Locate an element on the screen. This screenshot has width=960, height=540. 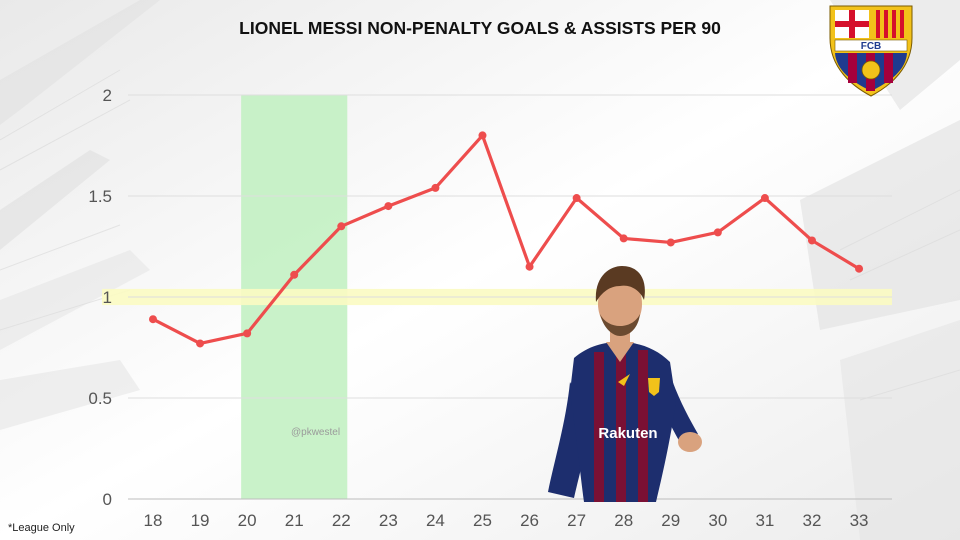
fc-barcelona-crest-icon: FCB is located at coordinates (871, 51).